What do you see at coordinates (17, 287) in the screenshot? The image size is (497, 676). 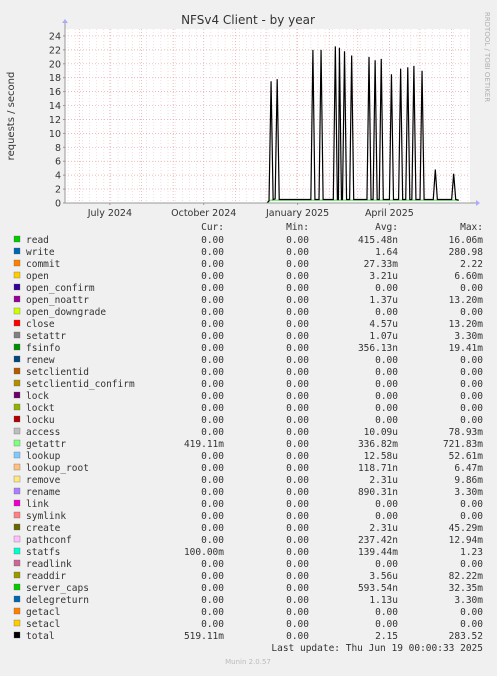 I see `legend-swatch-open_confirm` at bounding box center [17, 287].